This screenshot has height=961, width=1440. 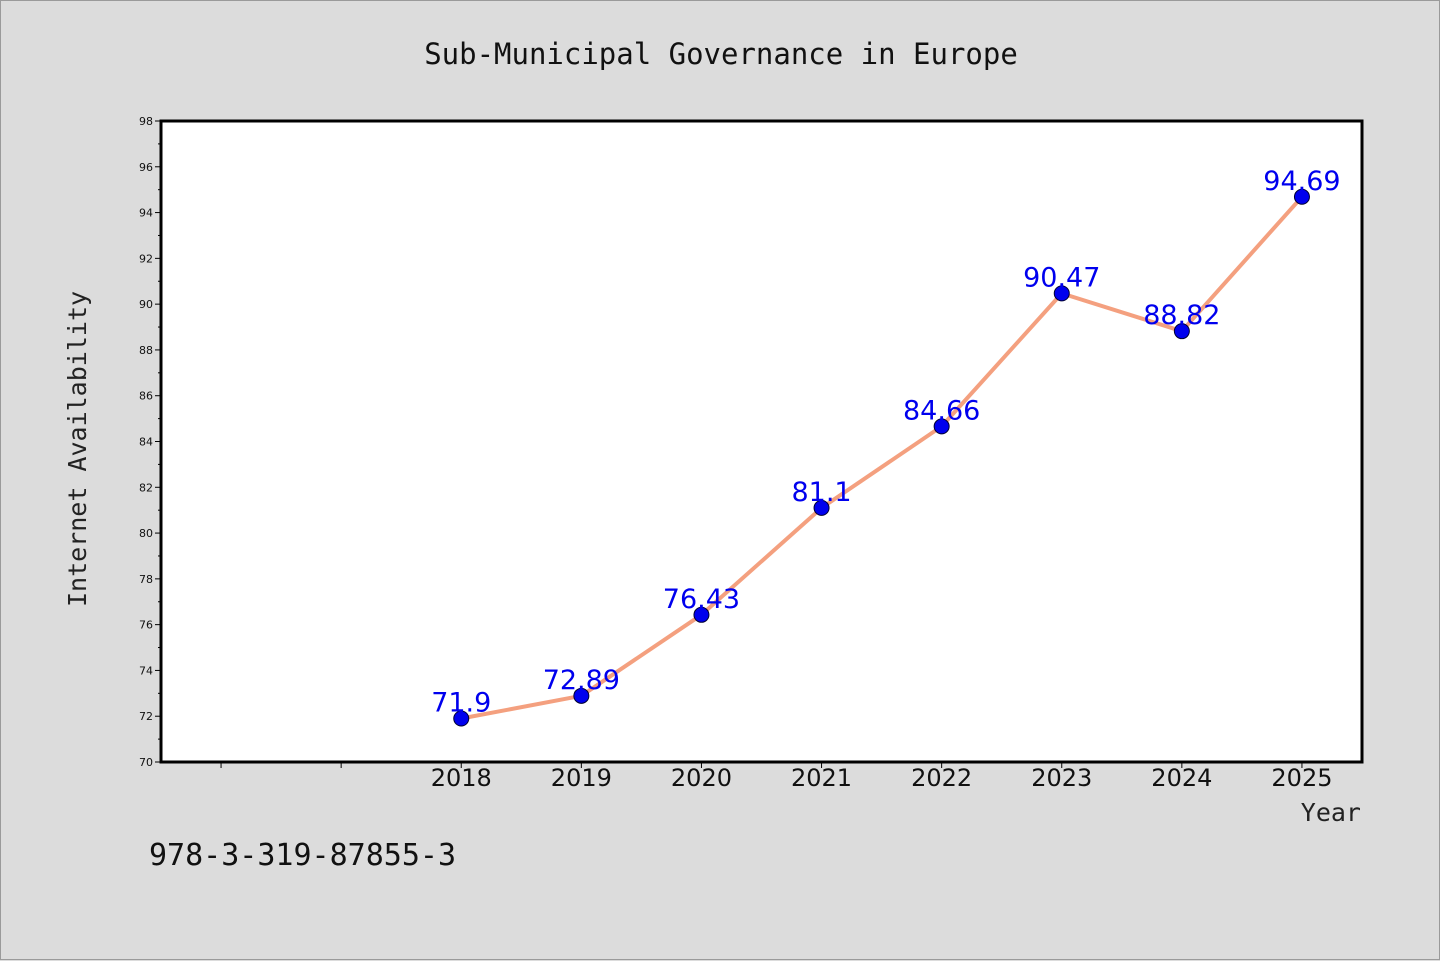 I want to click on x-tick-label: 2023, so click(x=1061, y=778).